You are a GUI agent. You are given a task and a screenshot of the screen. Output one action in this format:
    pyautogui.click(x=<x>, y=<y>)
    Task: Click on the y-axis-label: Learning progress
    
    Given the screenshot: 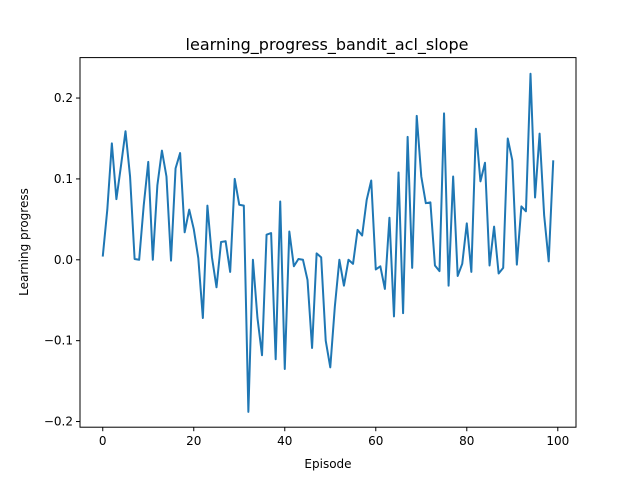 What is the action you would take?
    pyautogui.click(x=24, y=242)
    